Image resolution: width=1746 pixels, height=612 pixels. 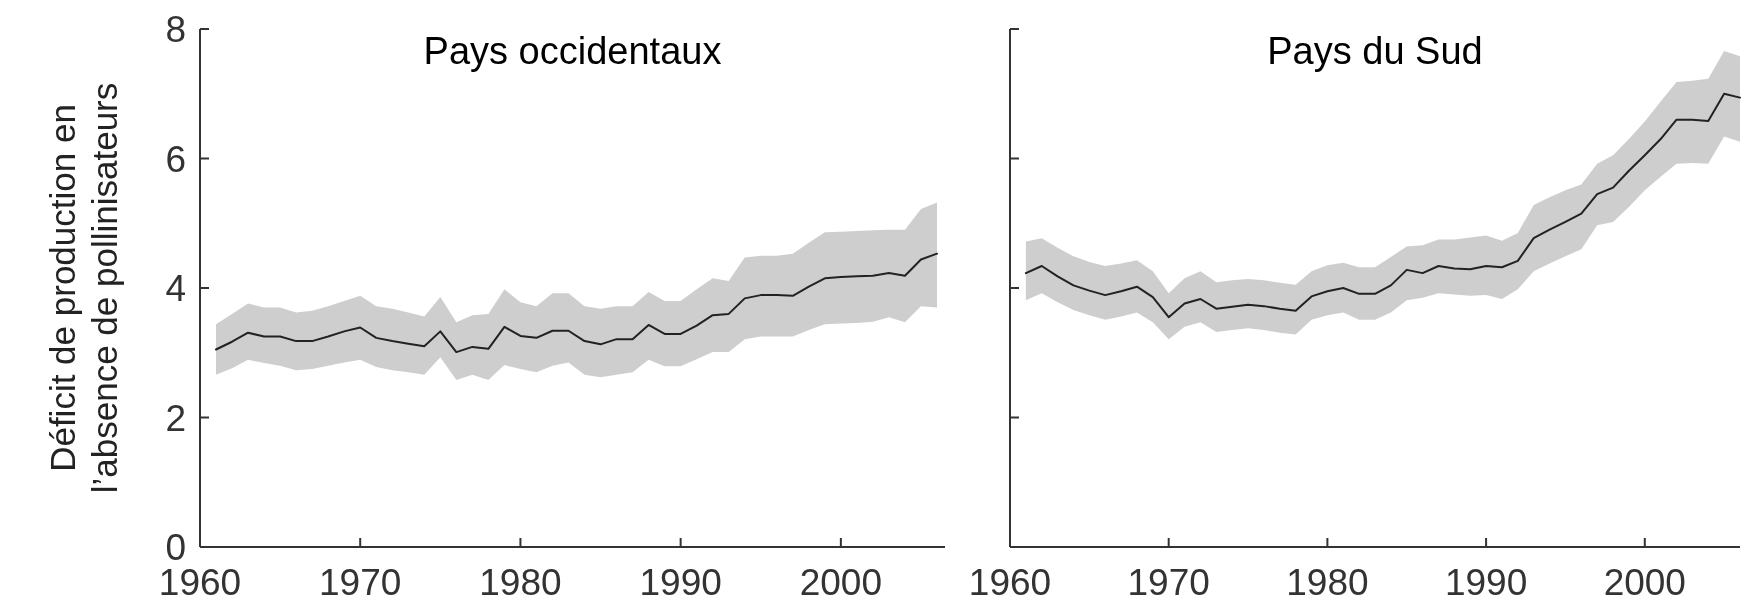 I want to click on chart-title: Pays occidentaux, so click(x=572, y=51).